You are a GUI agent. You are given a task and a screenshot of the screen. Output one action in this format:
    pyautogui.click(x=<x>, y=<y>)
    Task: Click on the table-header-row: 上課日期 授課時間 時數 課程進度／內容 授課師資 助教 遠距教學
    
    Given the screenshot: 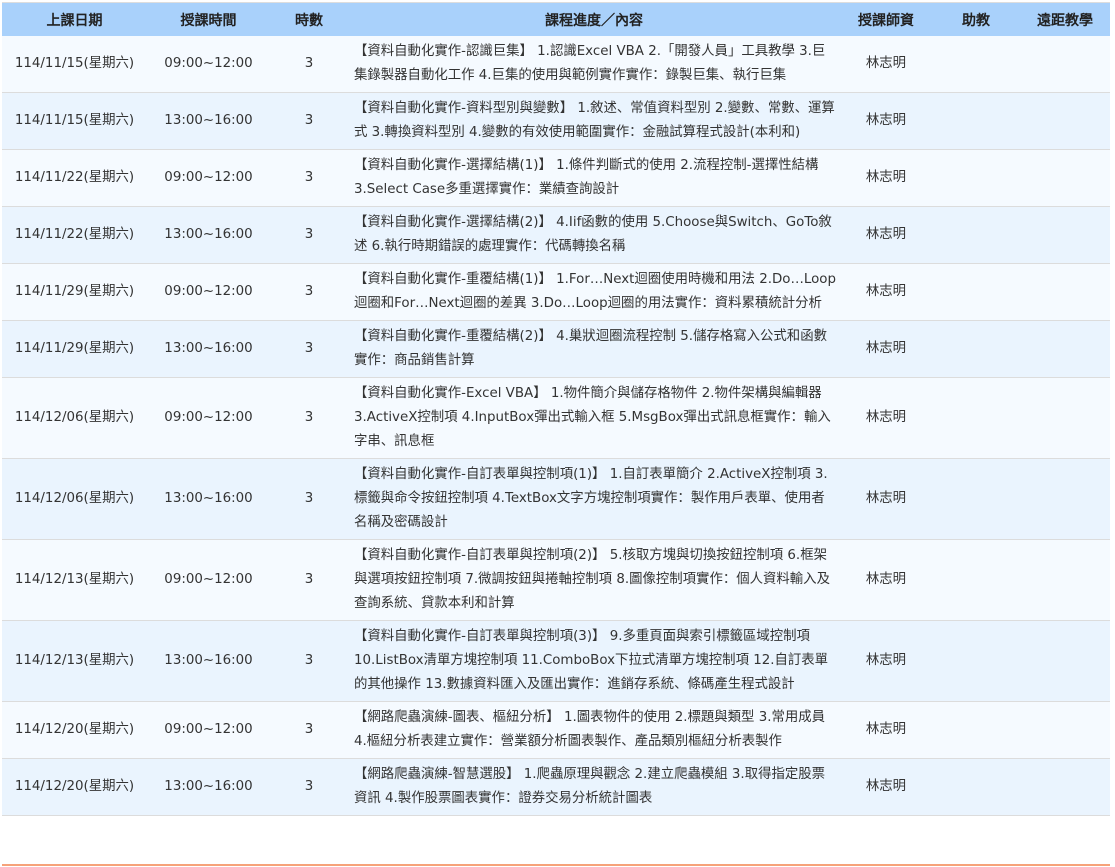 What is the action you would take?
    pyautogui.click(x=556, y=19)
    